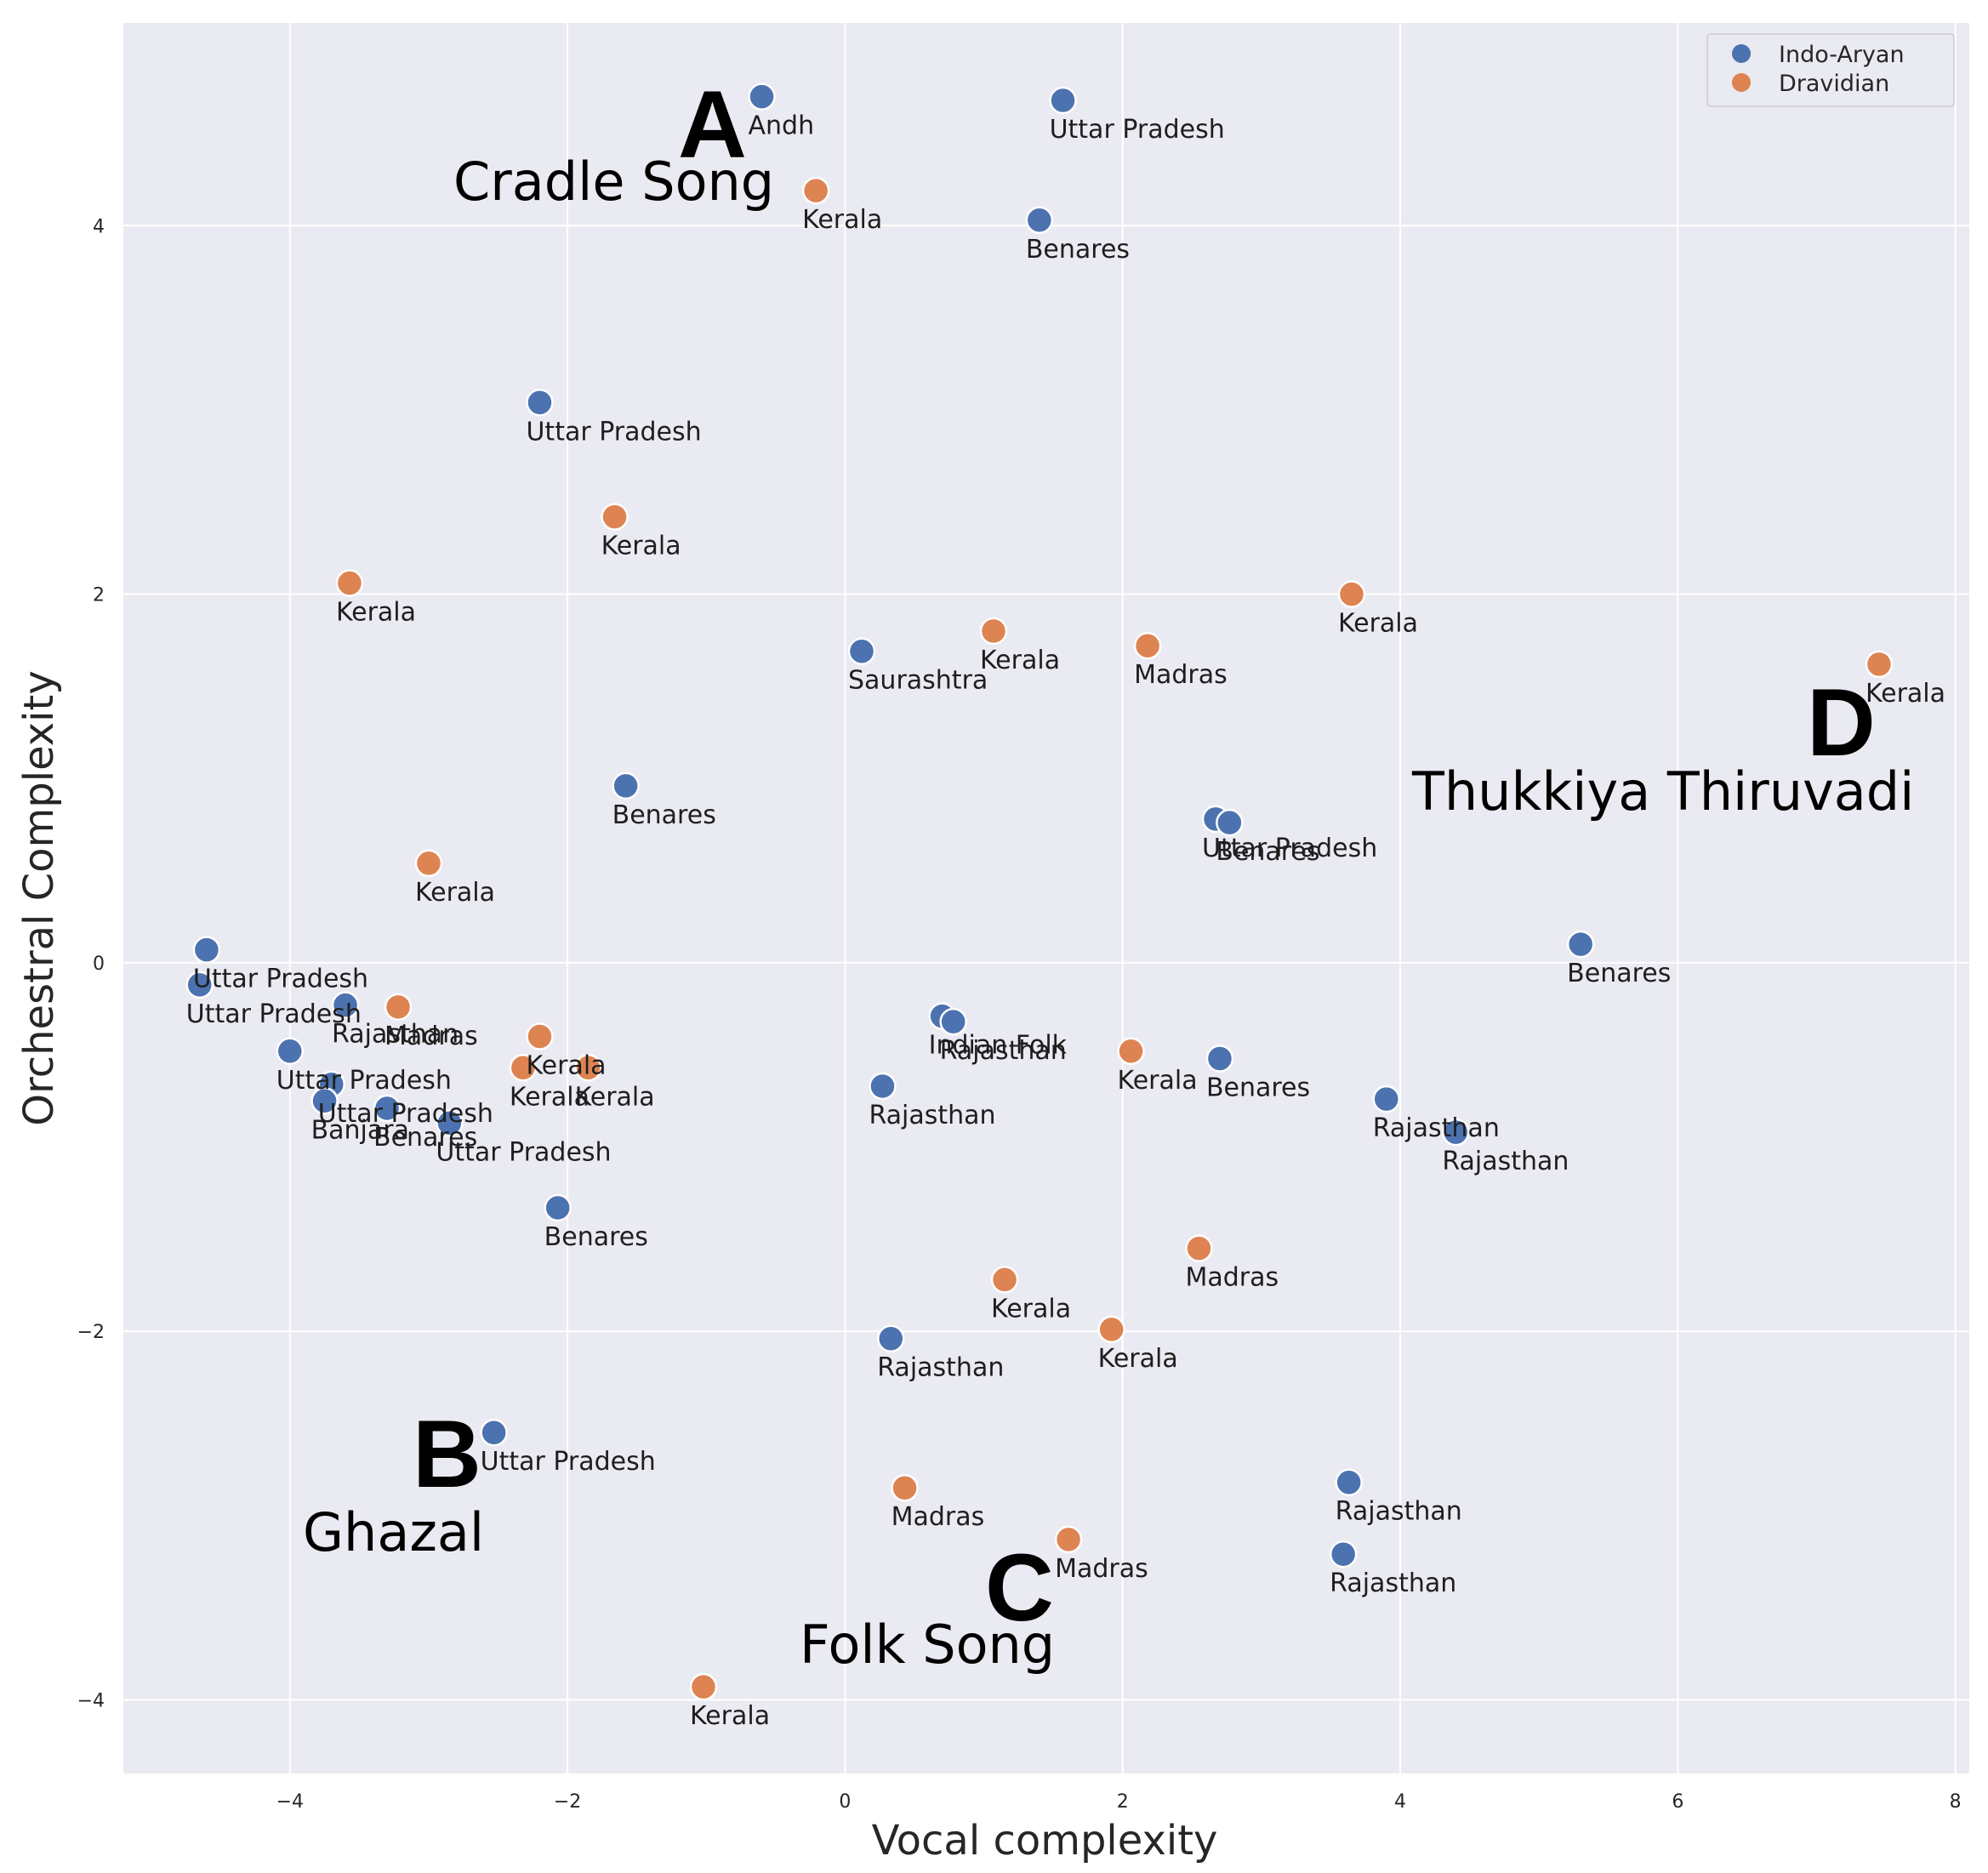  Describe the element at coordinates (1662, 791) in the screenshot. I see `annotation-text-thukkiya-thiruvadi: Thukkiya Thiruvadi` at that location.